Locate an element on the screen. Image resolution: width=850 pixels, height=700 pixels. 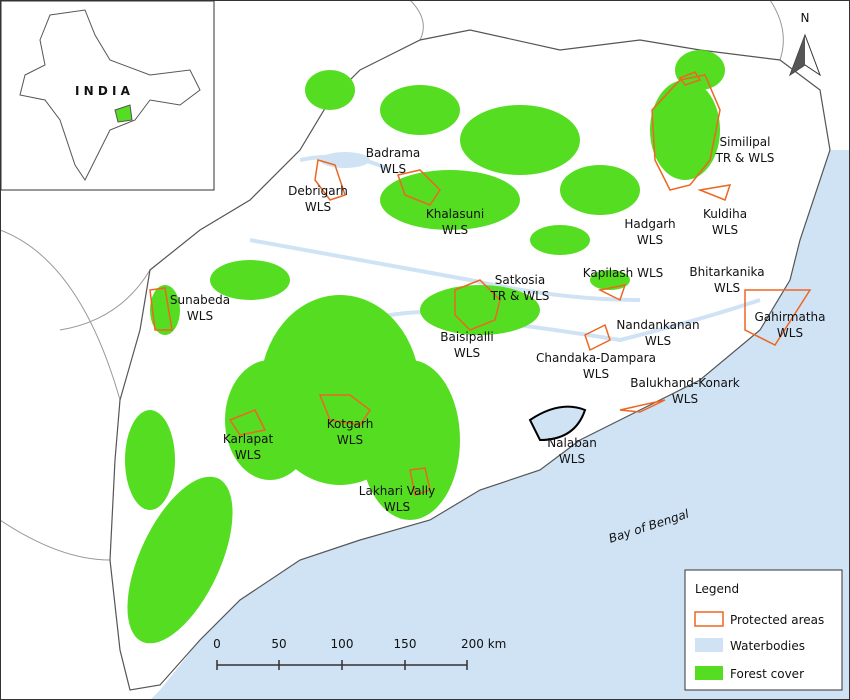
area-label: Kotgarh is located at coordinates (350, 424).